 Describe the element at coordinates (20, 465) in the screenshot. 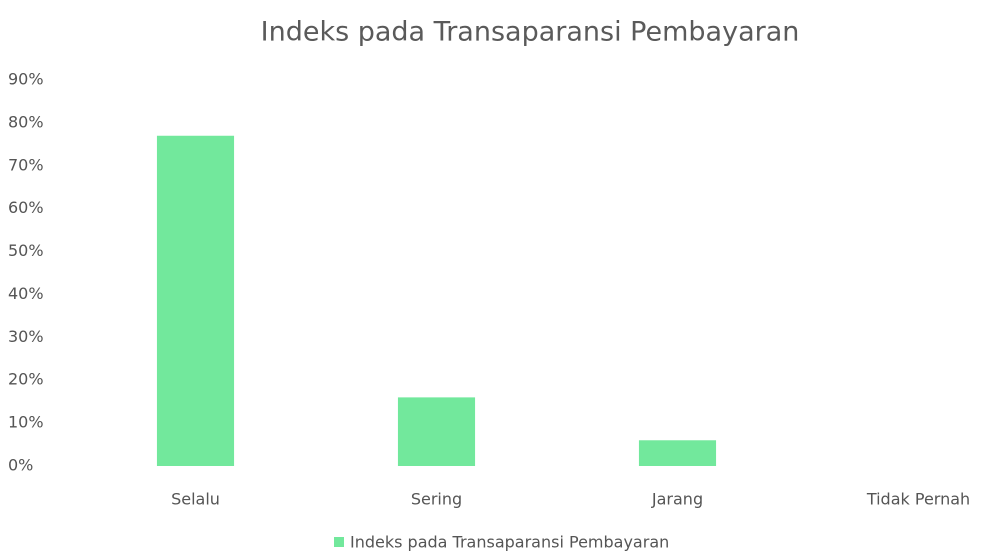

I see `y-tick-label: 0%` at that location.